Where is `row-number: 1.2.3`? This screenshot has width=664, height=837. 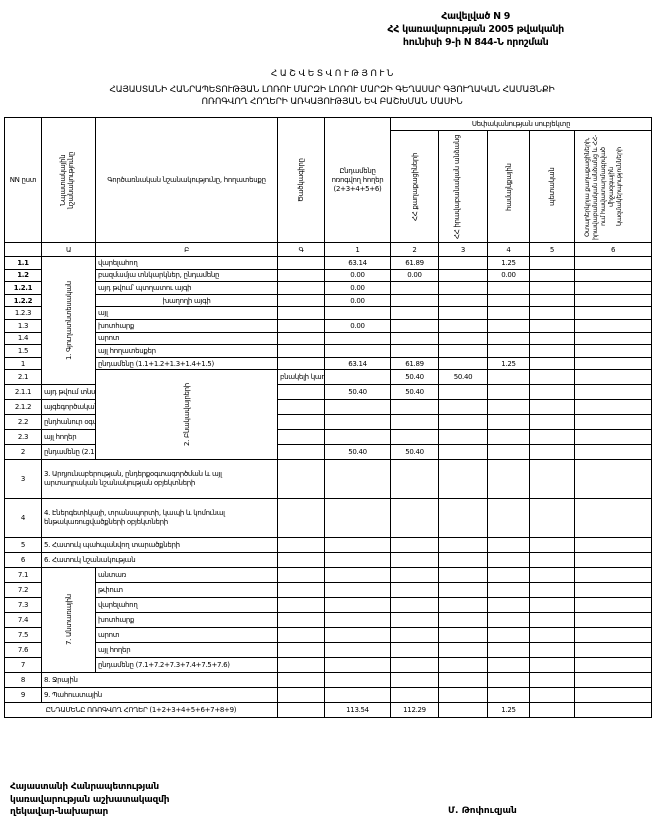
row-number: 1.2.3 is located at coordinates (23, 313).